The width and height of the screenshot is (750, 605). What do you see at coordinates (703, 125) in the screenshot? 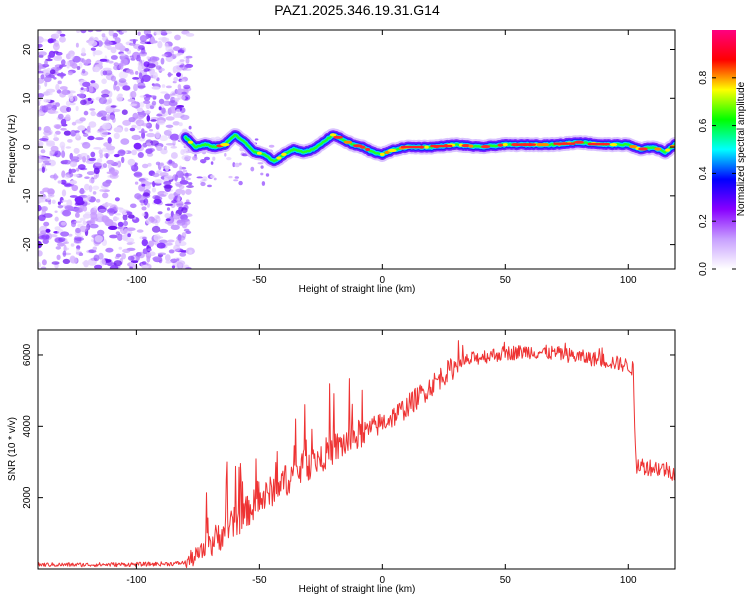
I see `colorbar-tick-label: 0.6` at bounding box center [703, 125].